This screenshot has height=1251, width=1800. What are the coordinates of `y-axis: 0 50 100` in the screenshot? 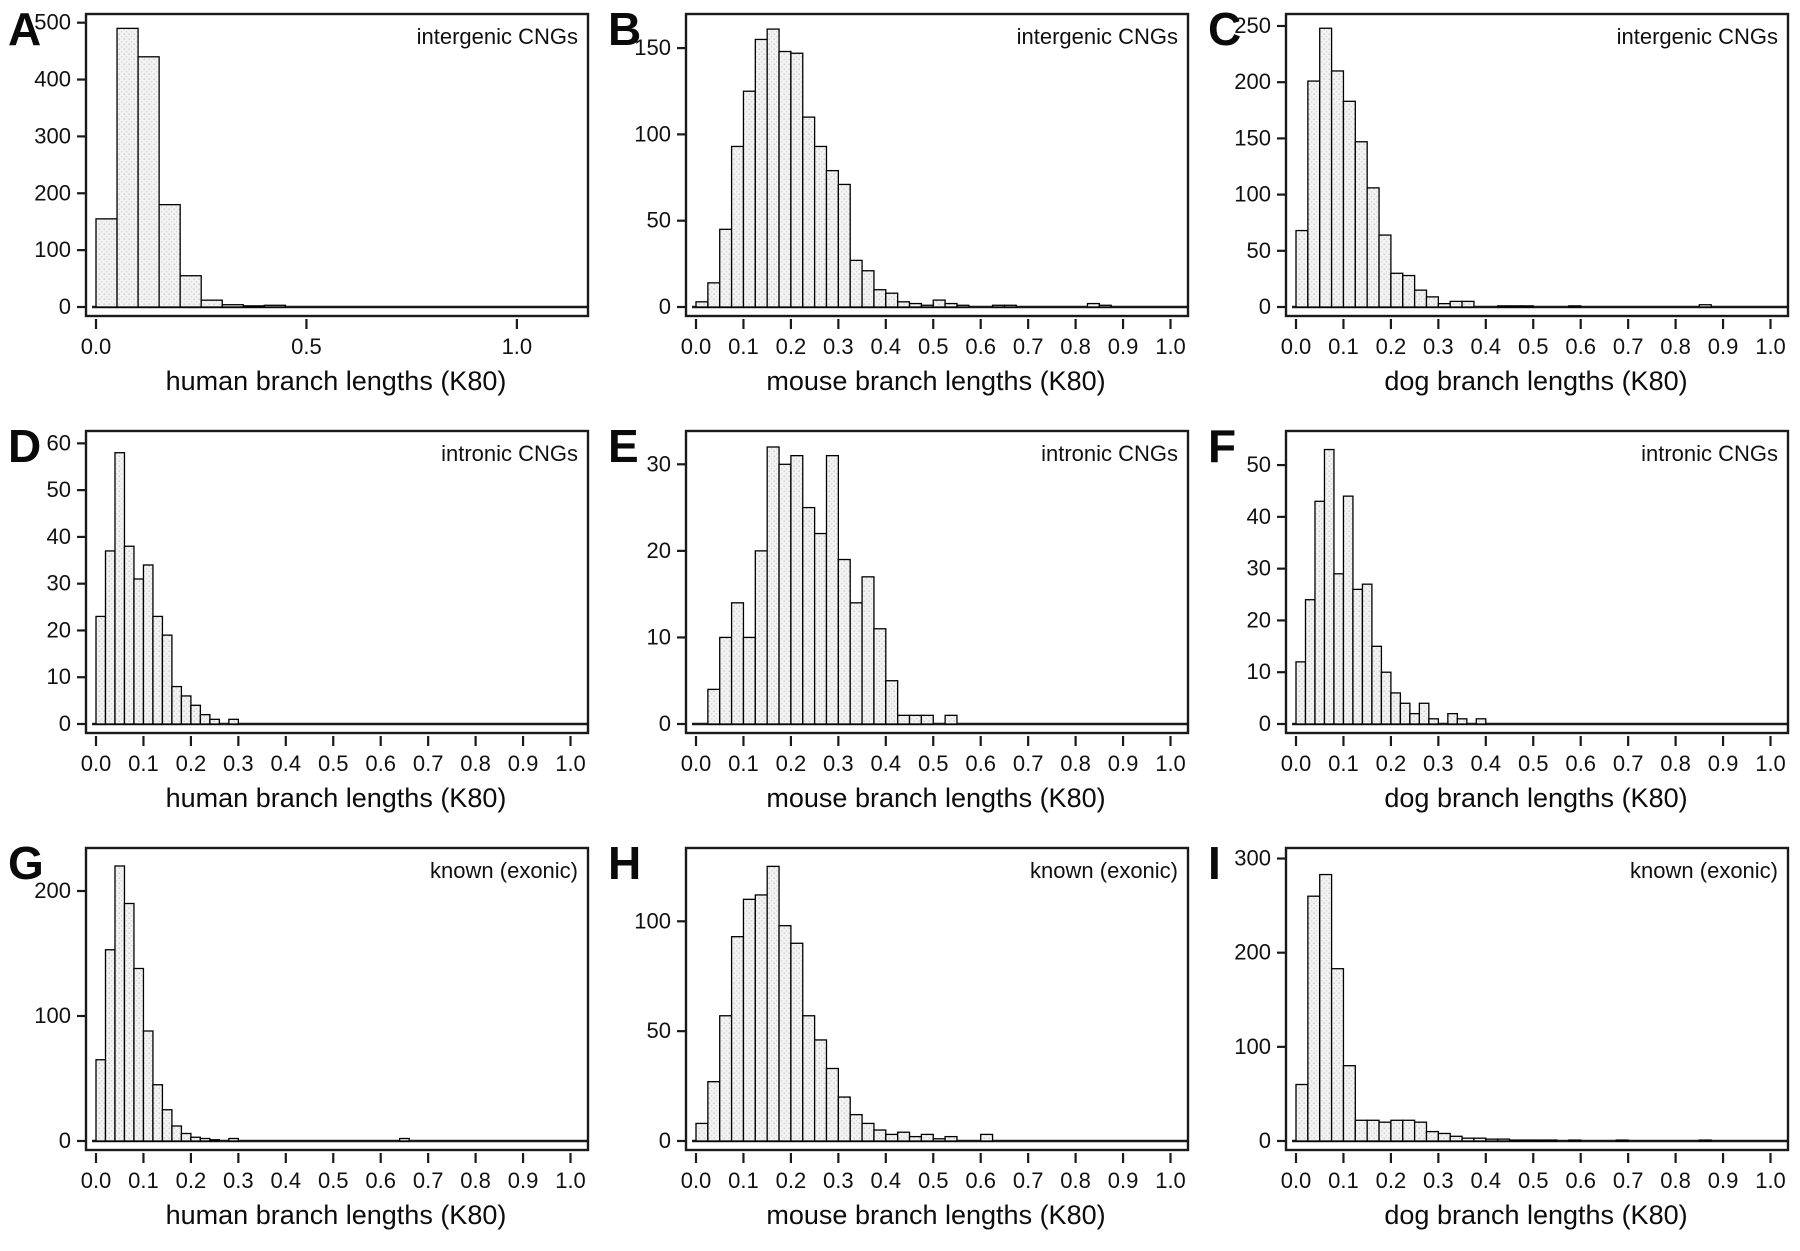 It's located at (660, 1030).